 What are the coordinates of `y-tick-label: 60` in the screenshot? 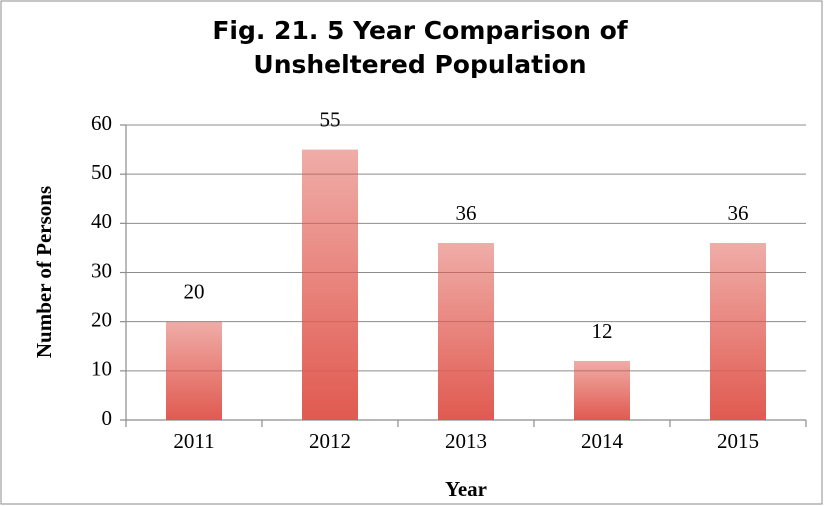 It's located at (101, 123).